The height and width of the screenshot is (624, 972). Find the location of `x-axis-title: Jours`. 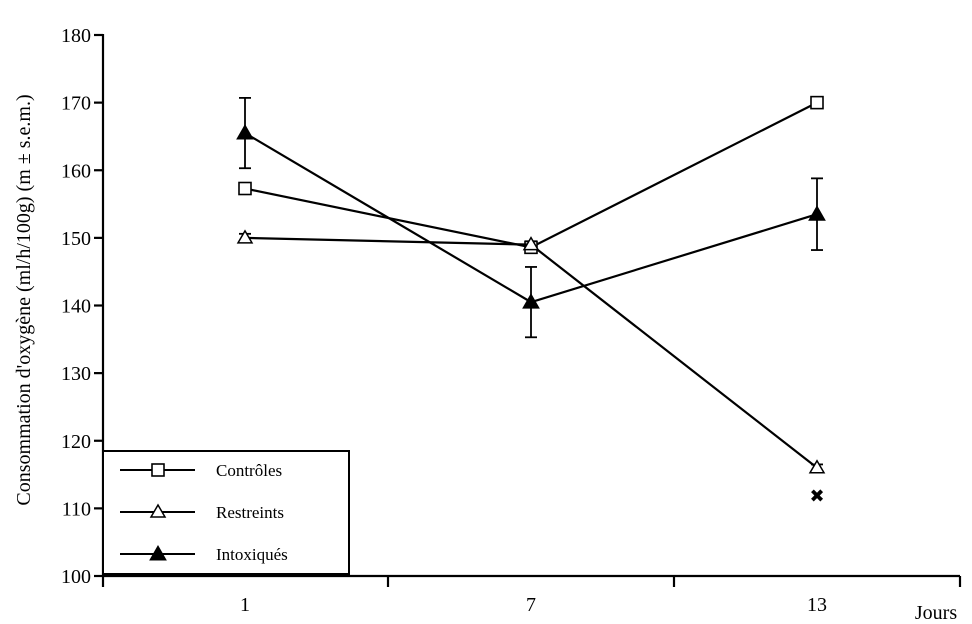

x-axis-title: Jours is located at coordinates (936, 613).